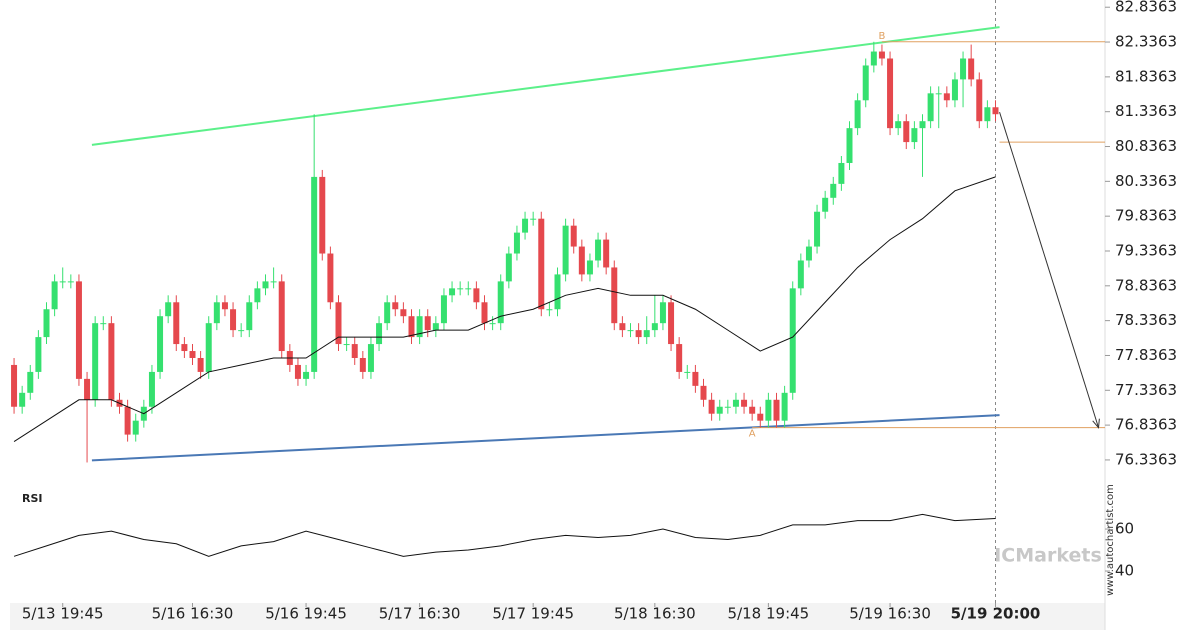 The image size is (1200, 634). I want to click on y-tick-label: 82.8363, so click(1146, 8).